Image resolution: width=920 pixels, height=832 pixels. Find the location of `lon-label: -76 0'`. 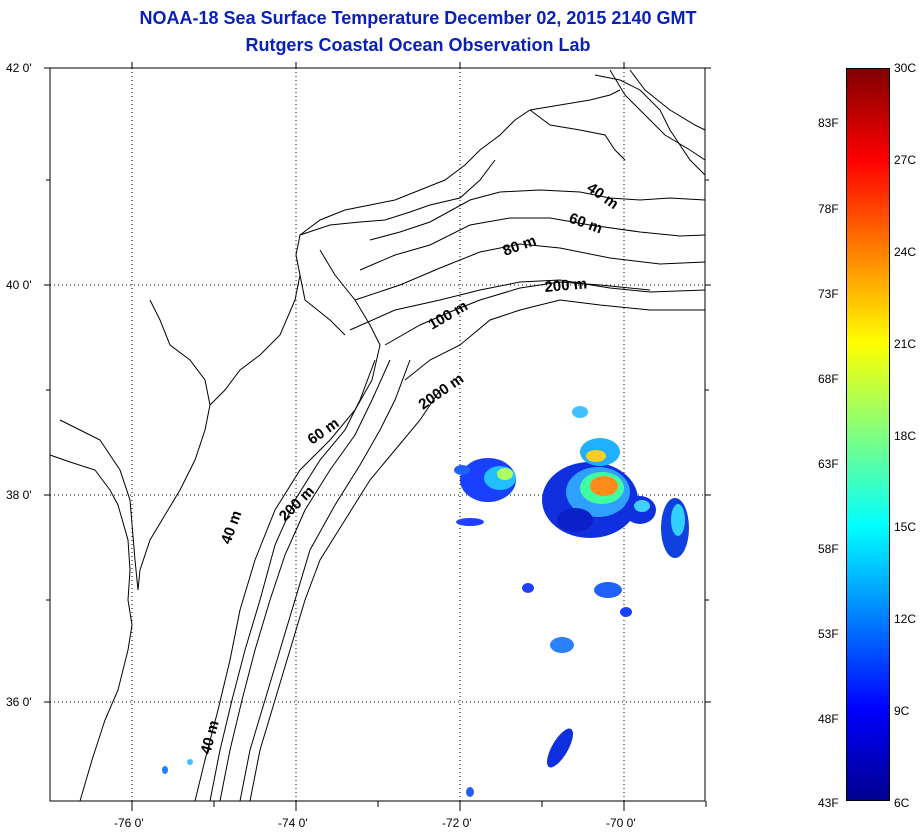

lon-label: -76 0' is located at coordinates (129, 823).